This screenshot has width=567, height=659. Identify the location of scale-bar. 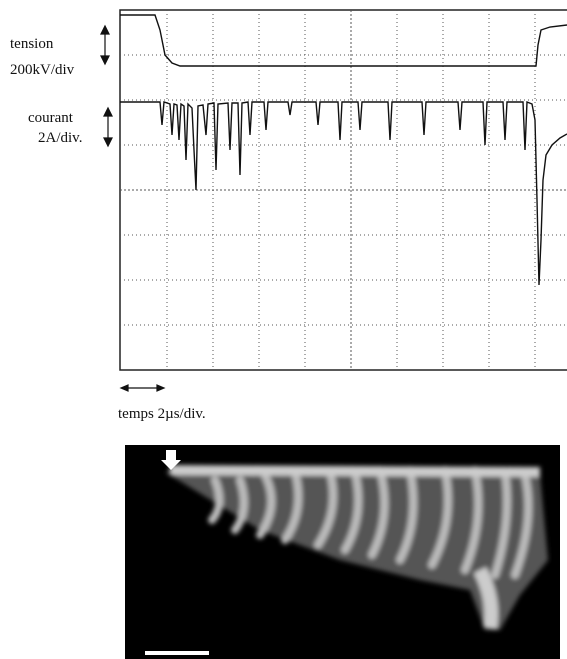
(177, 653).